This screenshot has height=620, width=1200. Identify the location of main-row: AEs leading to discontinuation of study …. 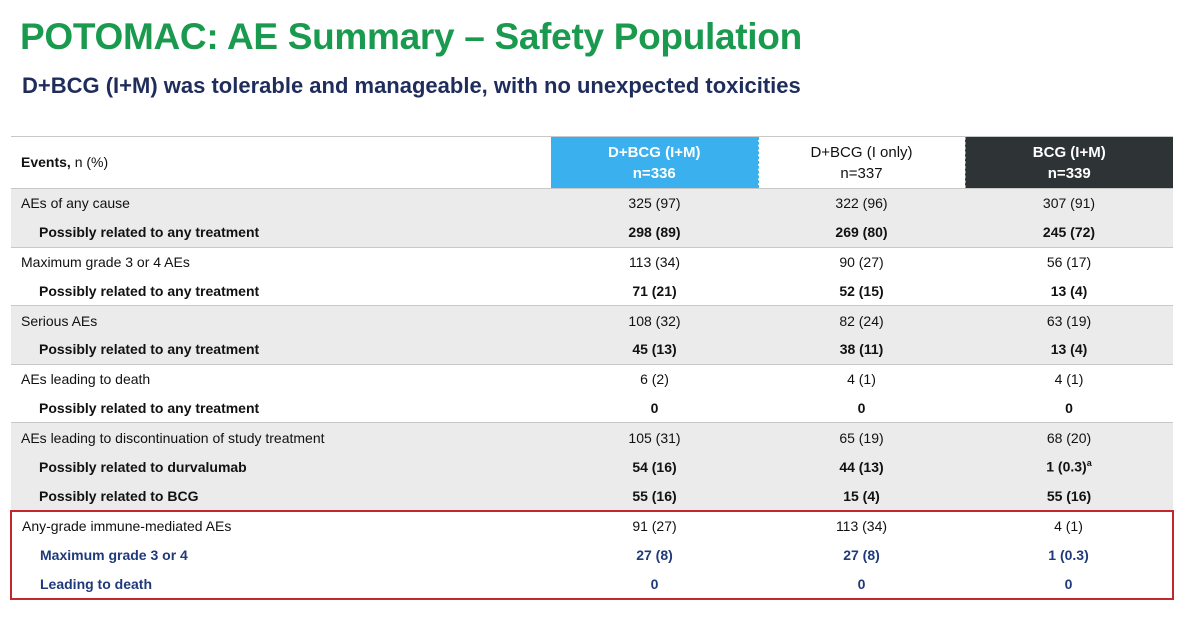
(592, 437).